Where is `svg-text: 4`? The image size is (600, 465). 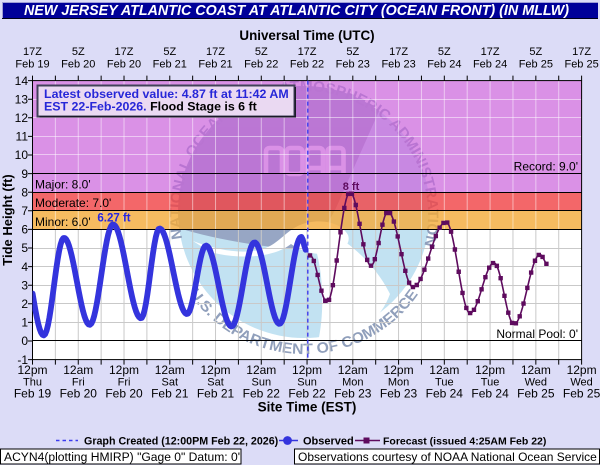
svg-text: 4 is located at coordinates (24, 267).